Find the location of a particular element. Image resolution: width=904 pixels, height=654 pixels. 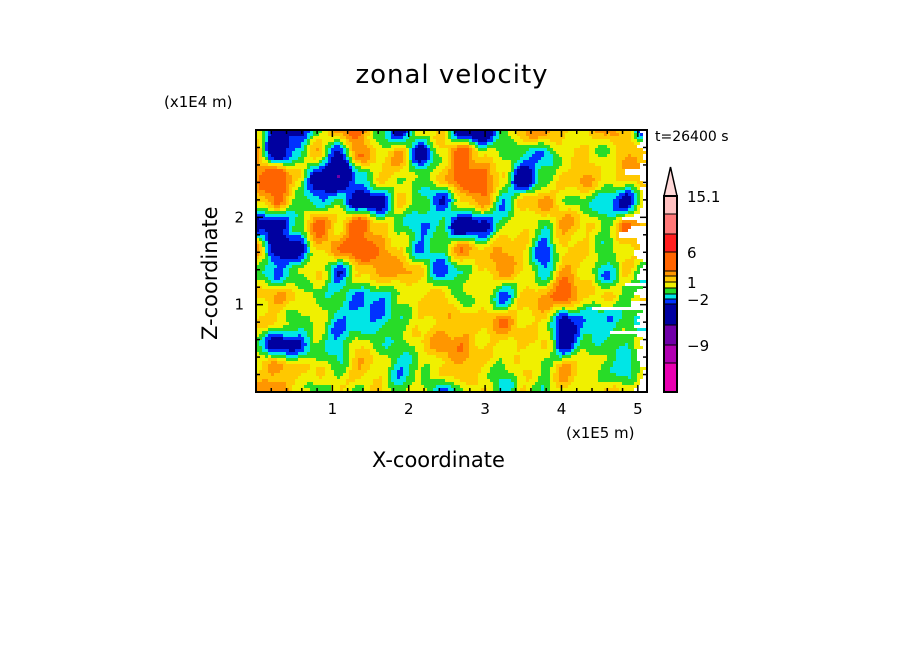

colorbar-segment is located at coordinates (670, 279).